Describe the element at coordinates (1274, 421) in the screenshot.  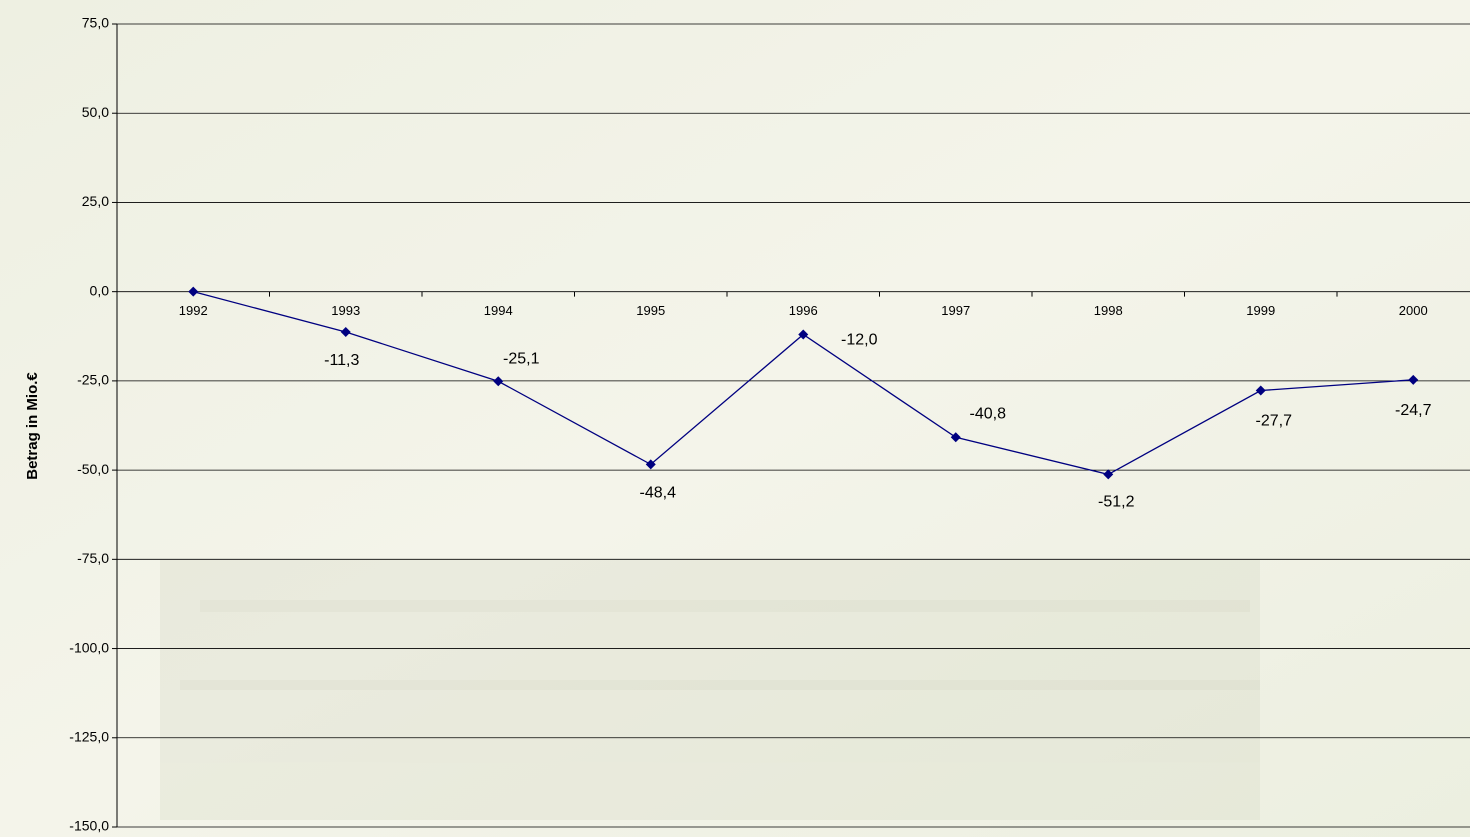
I see `data-label: -27,7` at that location.